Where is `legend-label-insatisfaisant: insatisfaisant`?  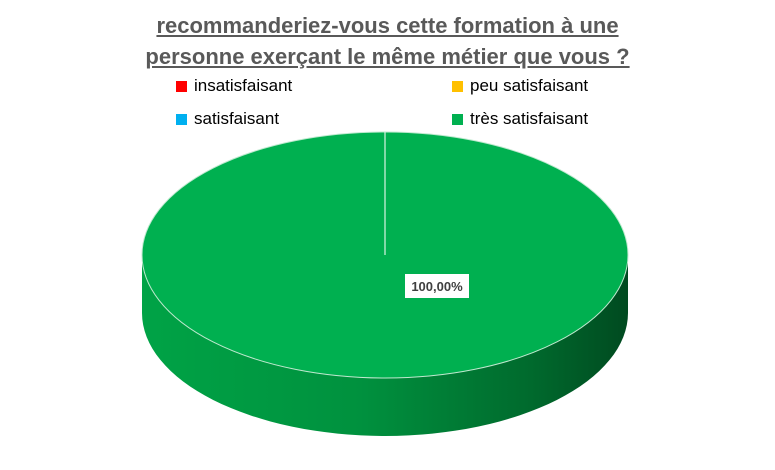 legend-label-insatisfaisant: insatisfaisant is located at coordinates (243, 85).